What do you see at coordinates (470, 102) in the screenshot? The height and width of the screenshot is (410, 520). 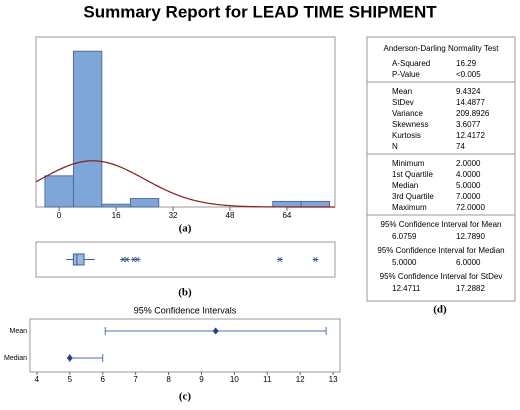 I see `stat-value: 14.4877` at bounding box center [470, 102].